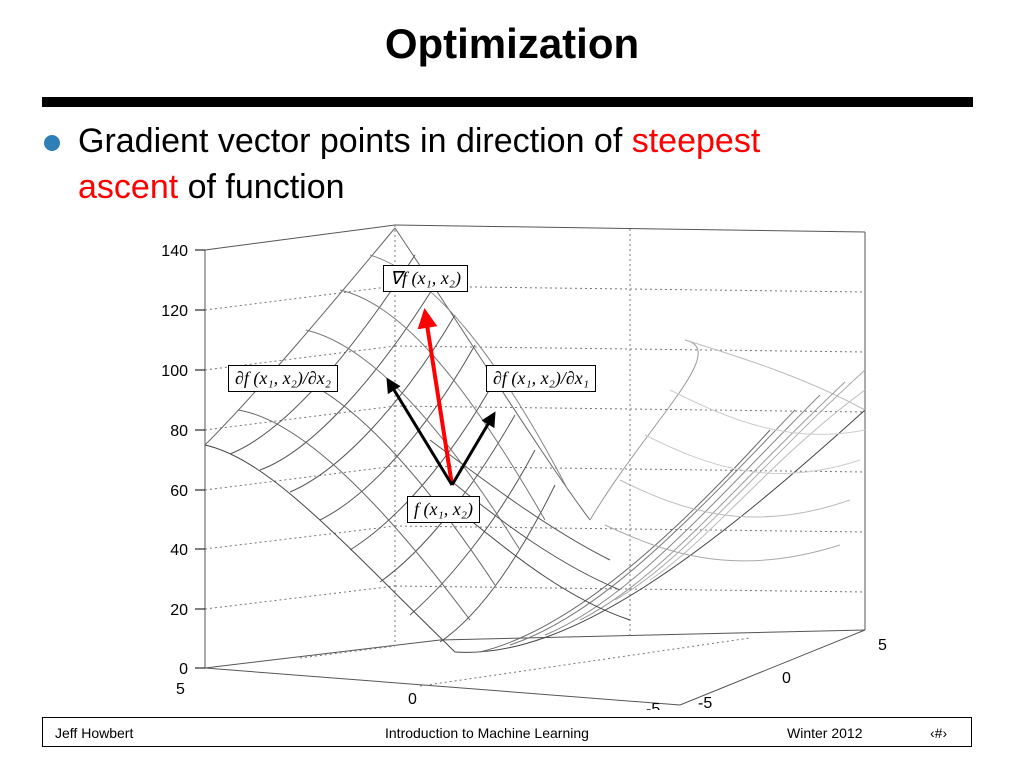  What do you see at coordinates (512, 43) in the screenshot?
I see `slide-title: Optimization` at bounding box center [512, 43].